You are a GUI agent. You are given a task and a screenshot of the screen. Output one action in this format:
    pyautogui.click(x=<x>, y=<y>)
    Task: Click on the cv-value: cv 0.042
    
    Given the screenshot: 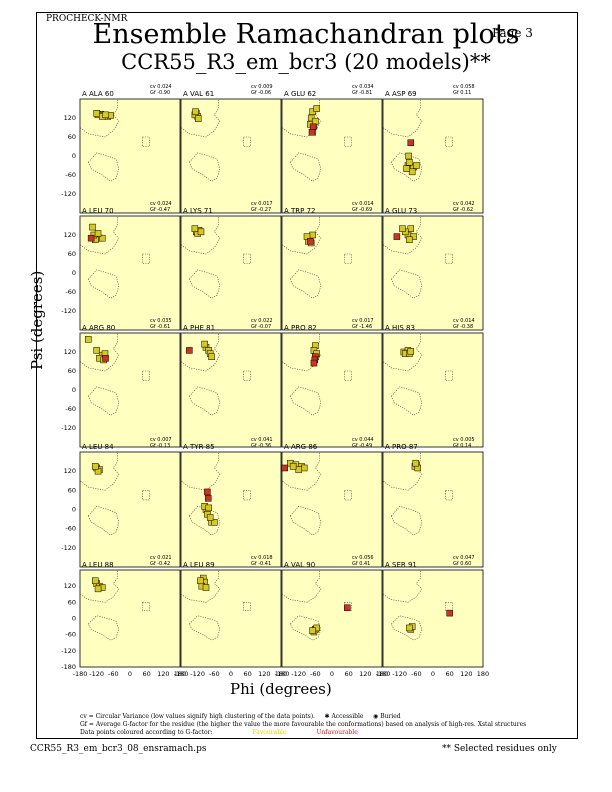 What is the action you would take?
    pyautogui.click(x=464, y=204)
    